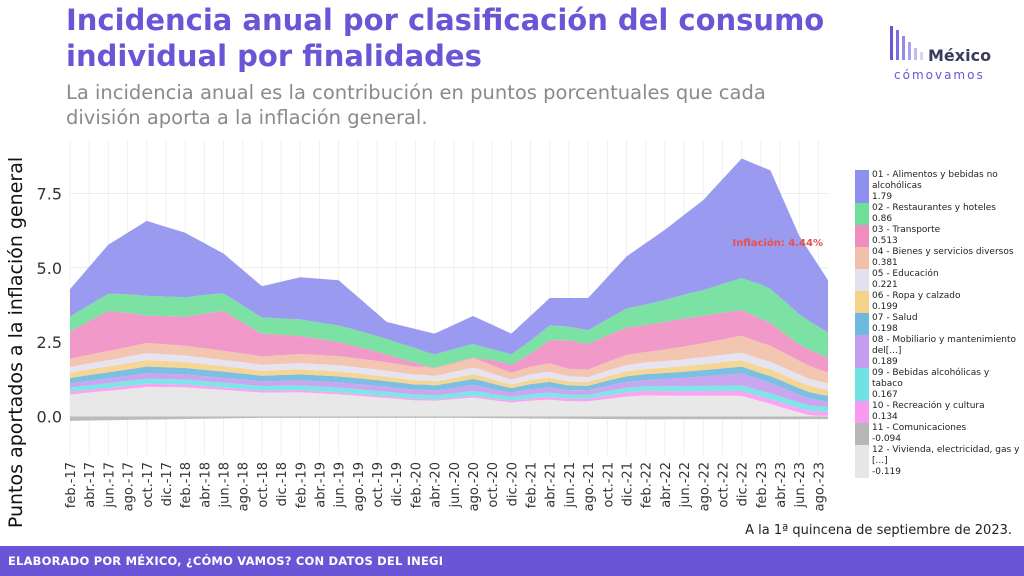 Image resolution: width=1024 pixels, height=576 pixels. I want to click on logo-word-mexico: México, so click(960, 55).